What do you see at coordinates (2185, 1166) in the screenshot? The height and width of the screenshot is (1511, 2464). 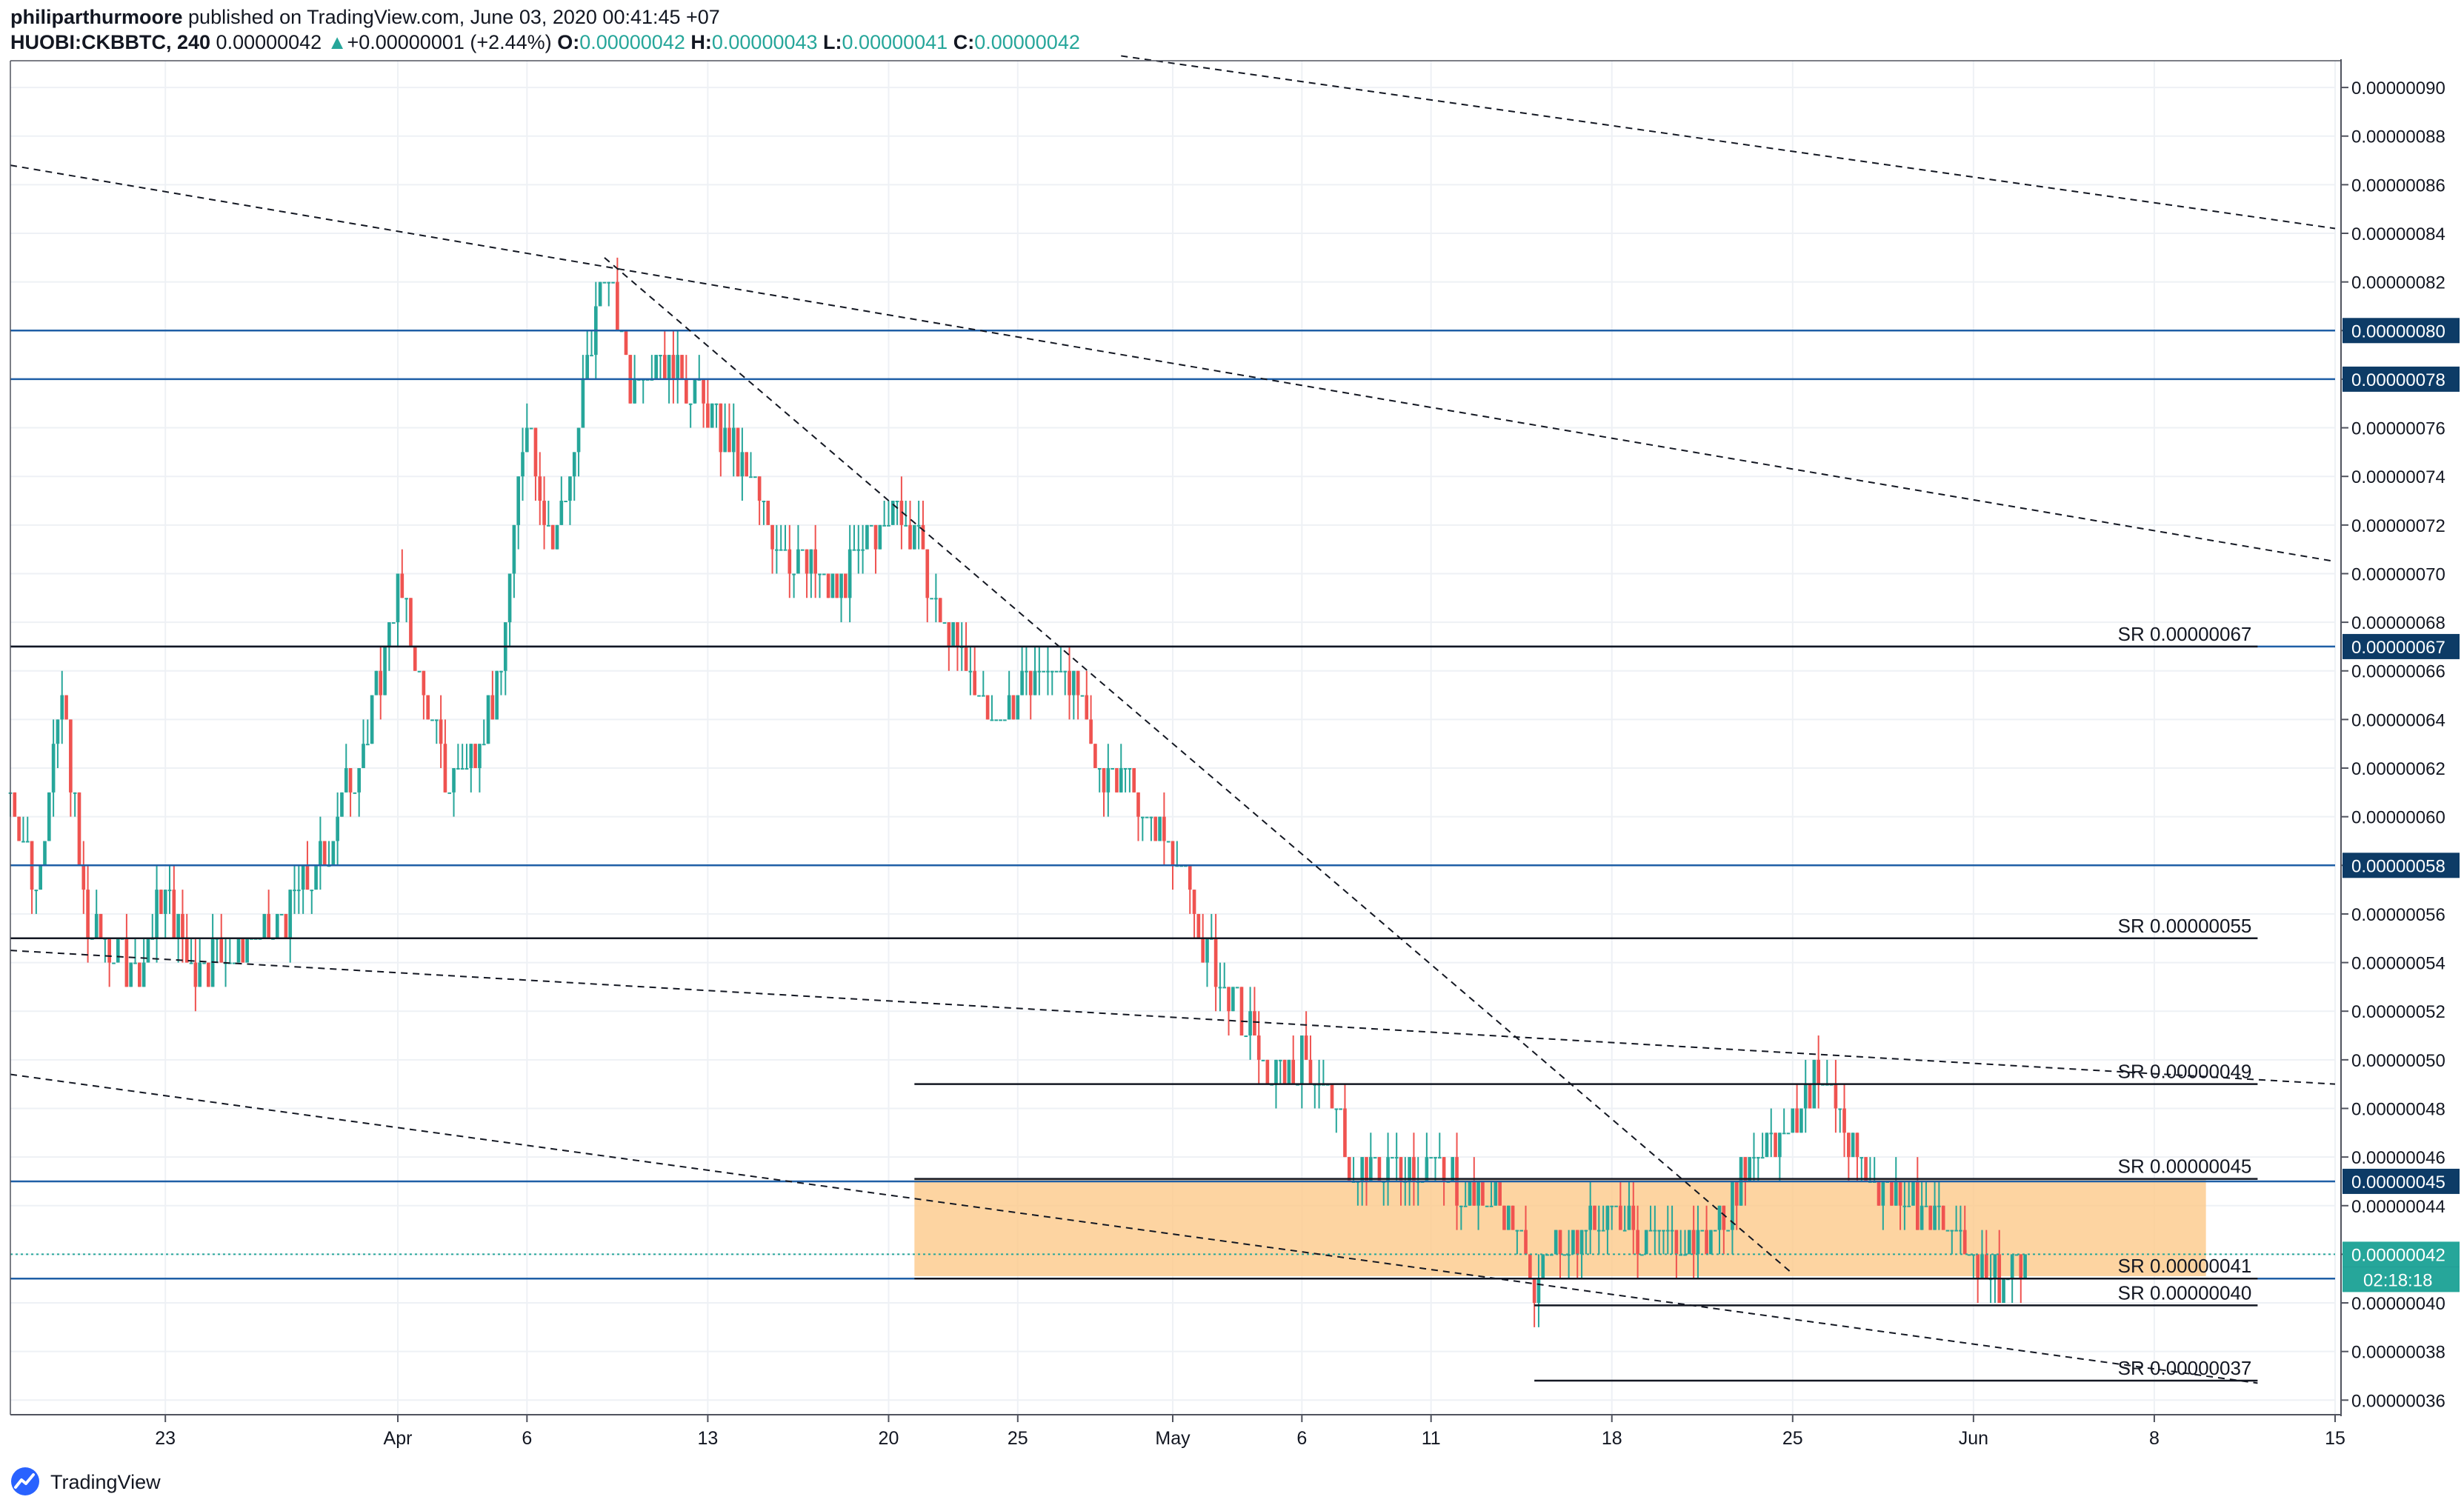 I see `sr-label: SR 0.00000045` at bounding box center [2185, 1166].